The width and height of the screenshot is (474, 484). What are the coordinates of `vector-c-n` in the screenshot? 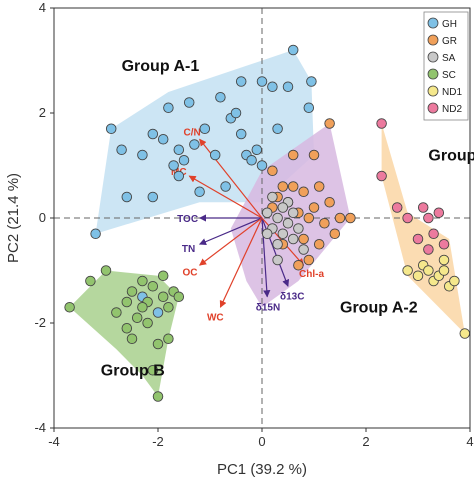 It's located at (231, 178).